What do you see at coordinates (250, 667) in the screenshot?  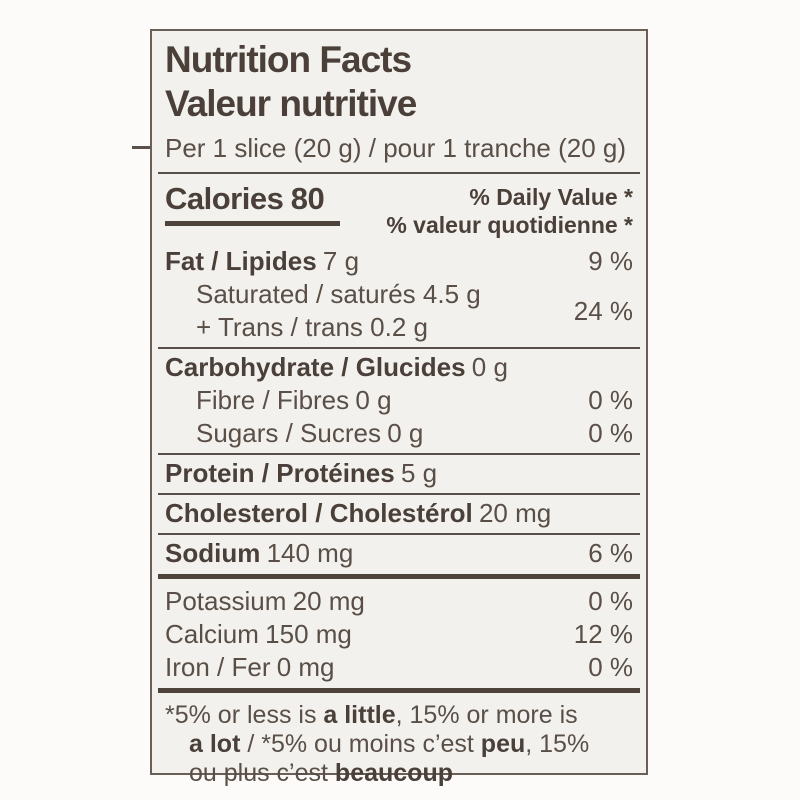 I see `iron-label: Iron / Fer 0 mg` at bounding box center [250, 667].